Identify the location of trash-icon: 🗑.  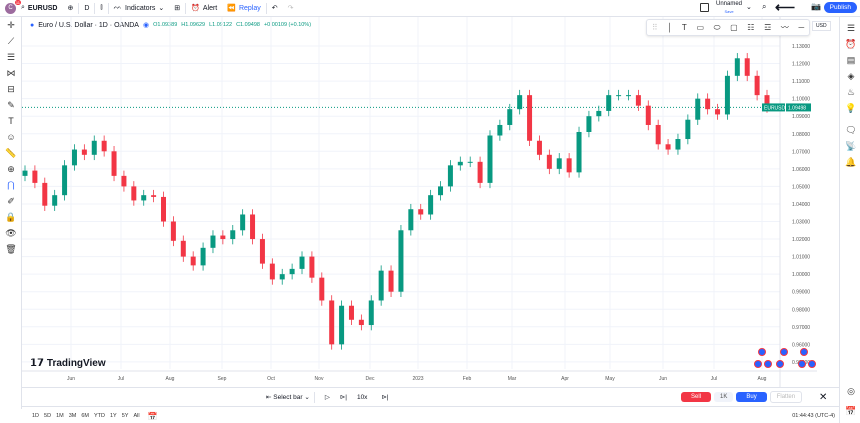
(11, 248).